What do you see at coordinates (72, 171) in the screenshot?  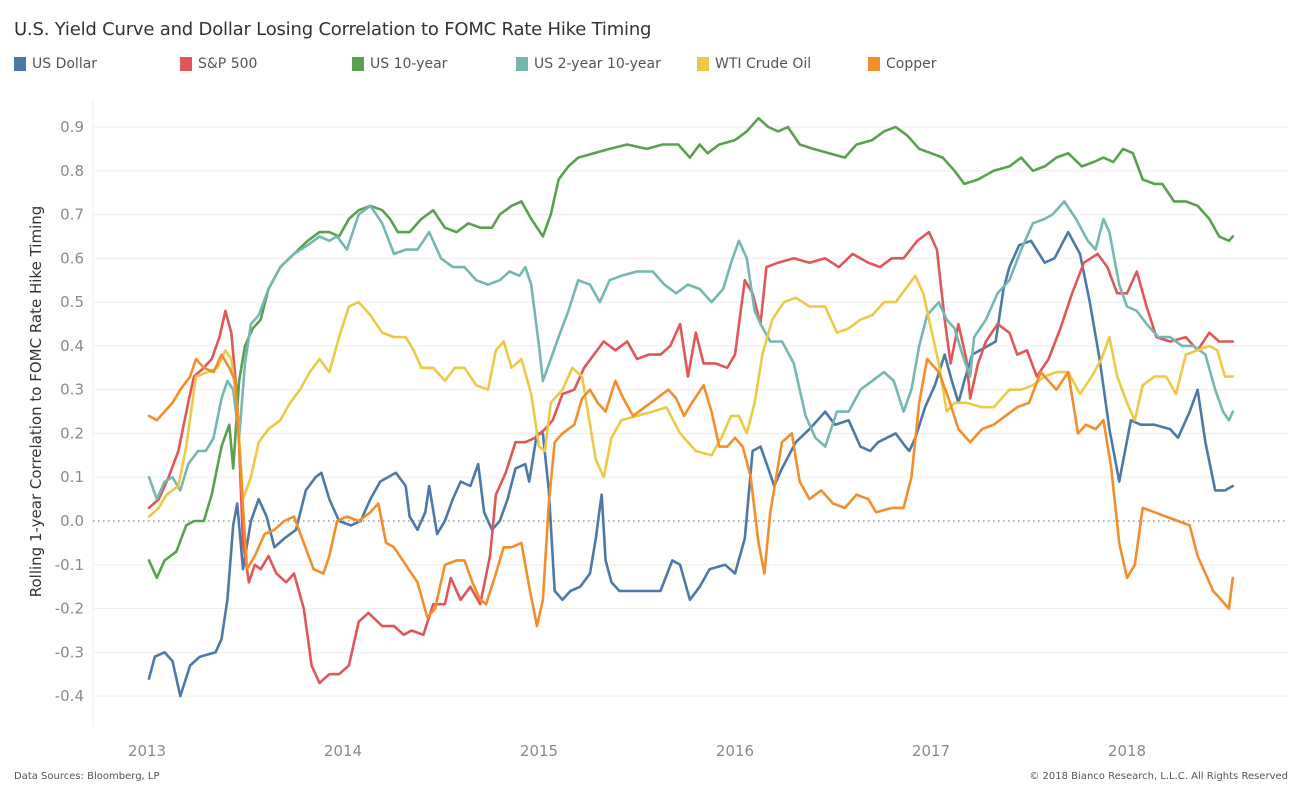 I see `y-tick-label: 0.8` at bounding box center [72, 171].